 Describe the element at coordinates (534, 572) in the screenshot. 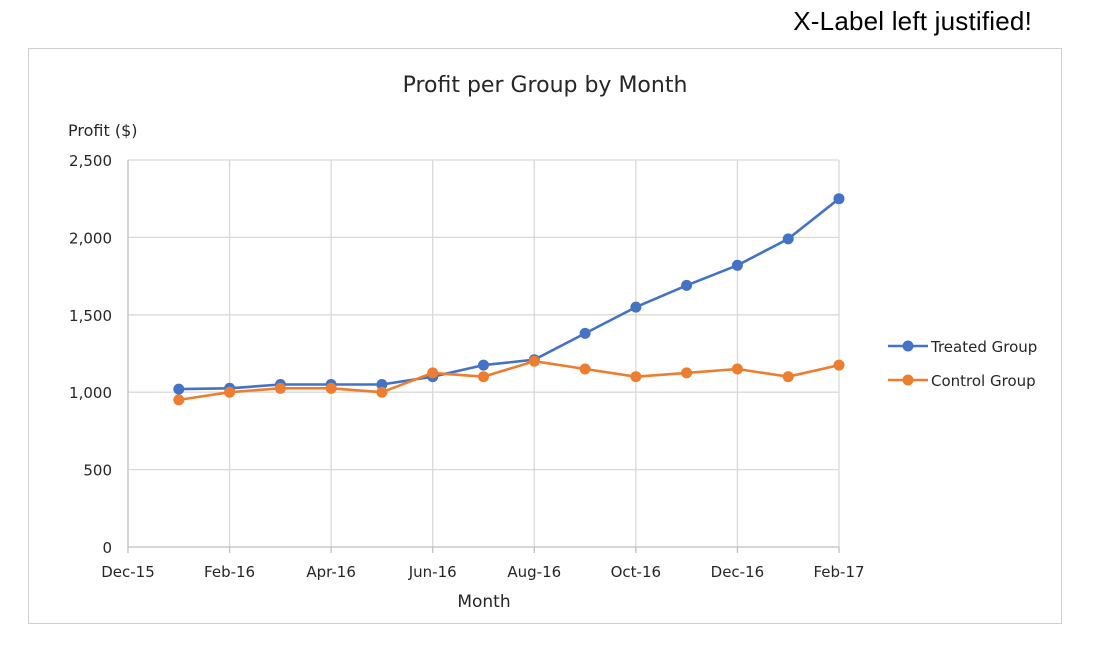

I see `x-tick-label: Aug-16` at that location.